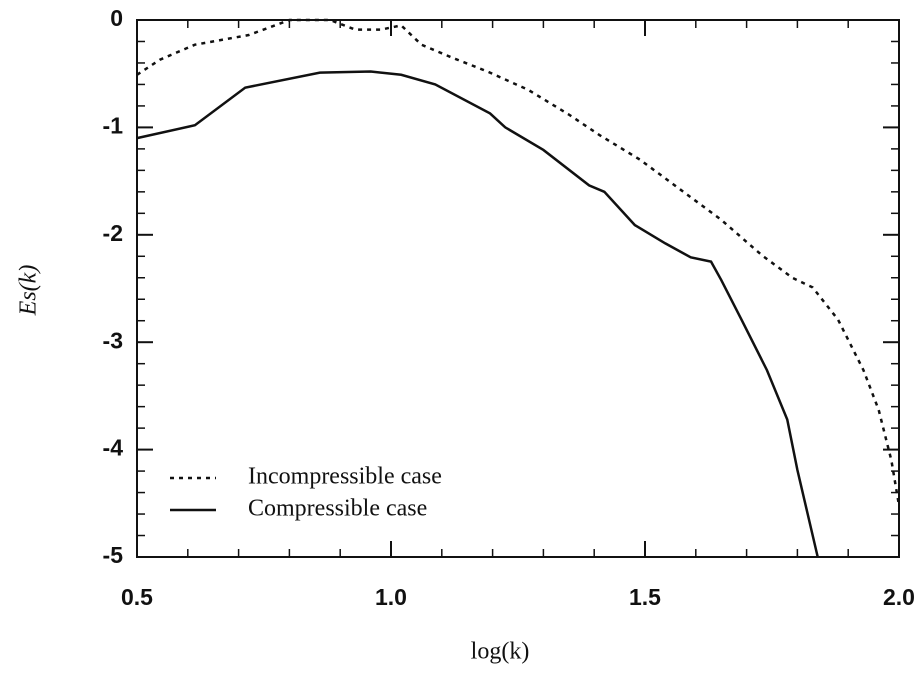 This screenshot has width=922, height=676. I want to click on y-tick-label: -3, so click(113, 340).